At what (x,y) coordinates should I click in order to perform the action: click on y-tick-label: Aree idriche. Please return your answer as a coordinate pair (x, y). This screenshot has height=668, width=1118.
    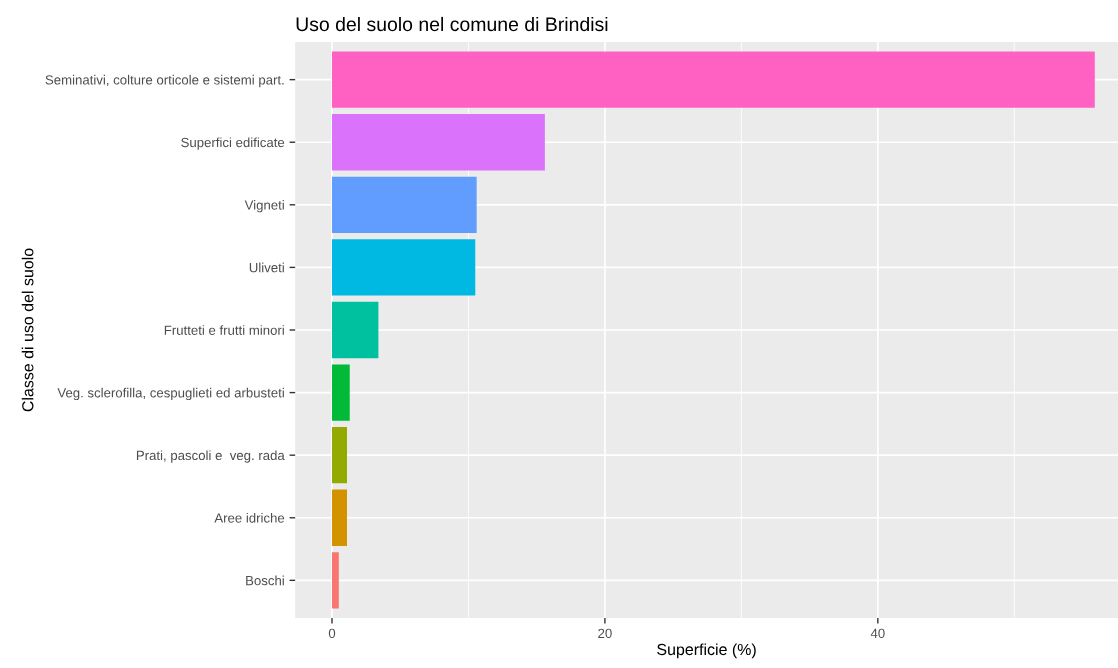
    Looking at the image, I should click on (249, 517).